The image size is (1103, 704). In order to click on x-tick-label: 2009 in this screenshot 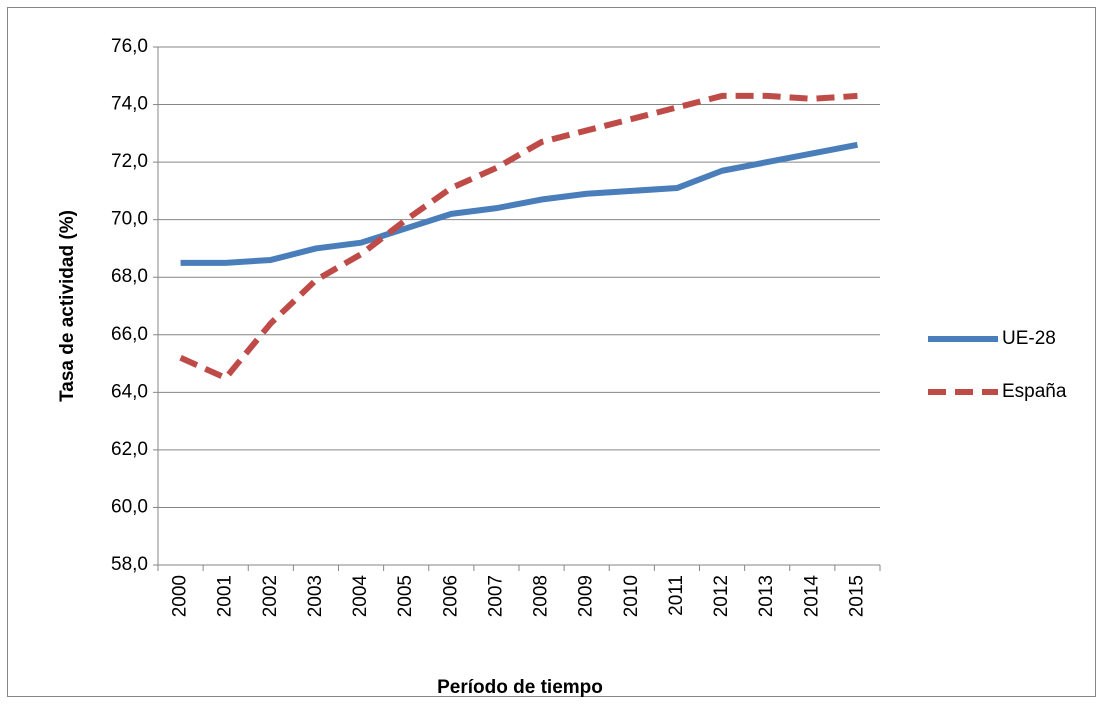, I will do `click(586, 596)`.